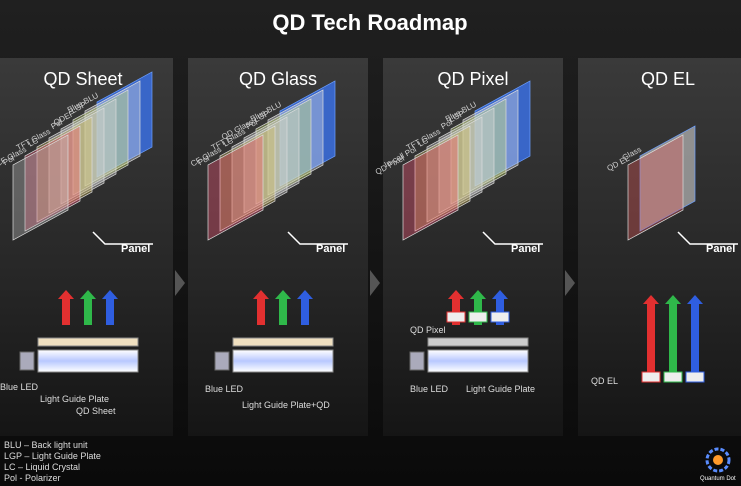 The height and width of the screenshot is (486, 741). Describe the element at coordinates (96, 411) in the screenshot. I see `component-label: QD Sheet` at that location.